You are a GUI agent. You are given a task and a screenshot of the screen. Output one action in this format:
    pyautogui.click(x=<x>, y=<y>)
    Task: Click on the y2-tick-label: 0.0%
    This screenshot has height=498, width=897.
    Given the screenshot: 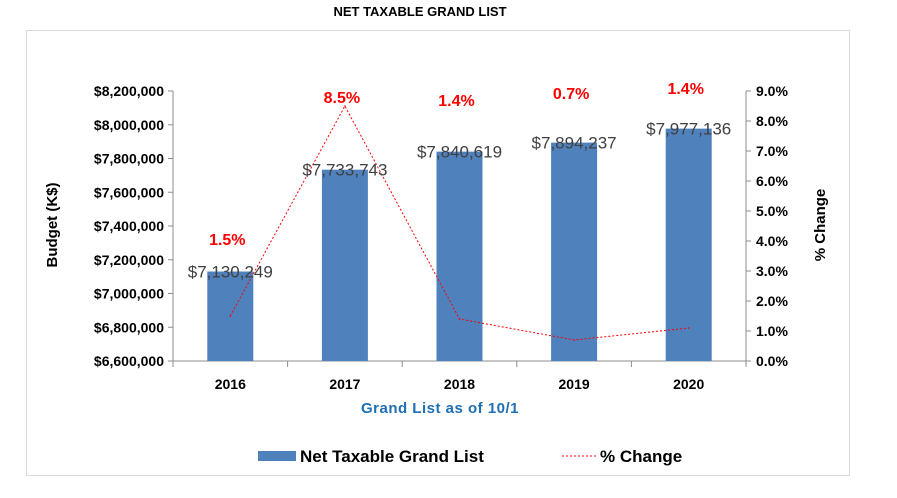 What is the action you would take?
    pyautogui.click(x=772, y=361)
    